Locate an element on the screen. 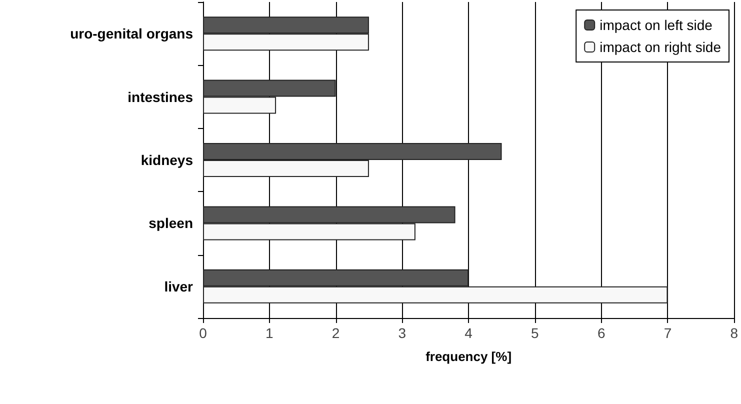  x-tick-label: 8 is located at coordinates (734, 333).